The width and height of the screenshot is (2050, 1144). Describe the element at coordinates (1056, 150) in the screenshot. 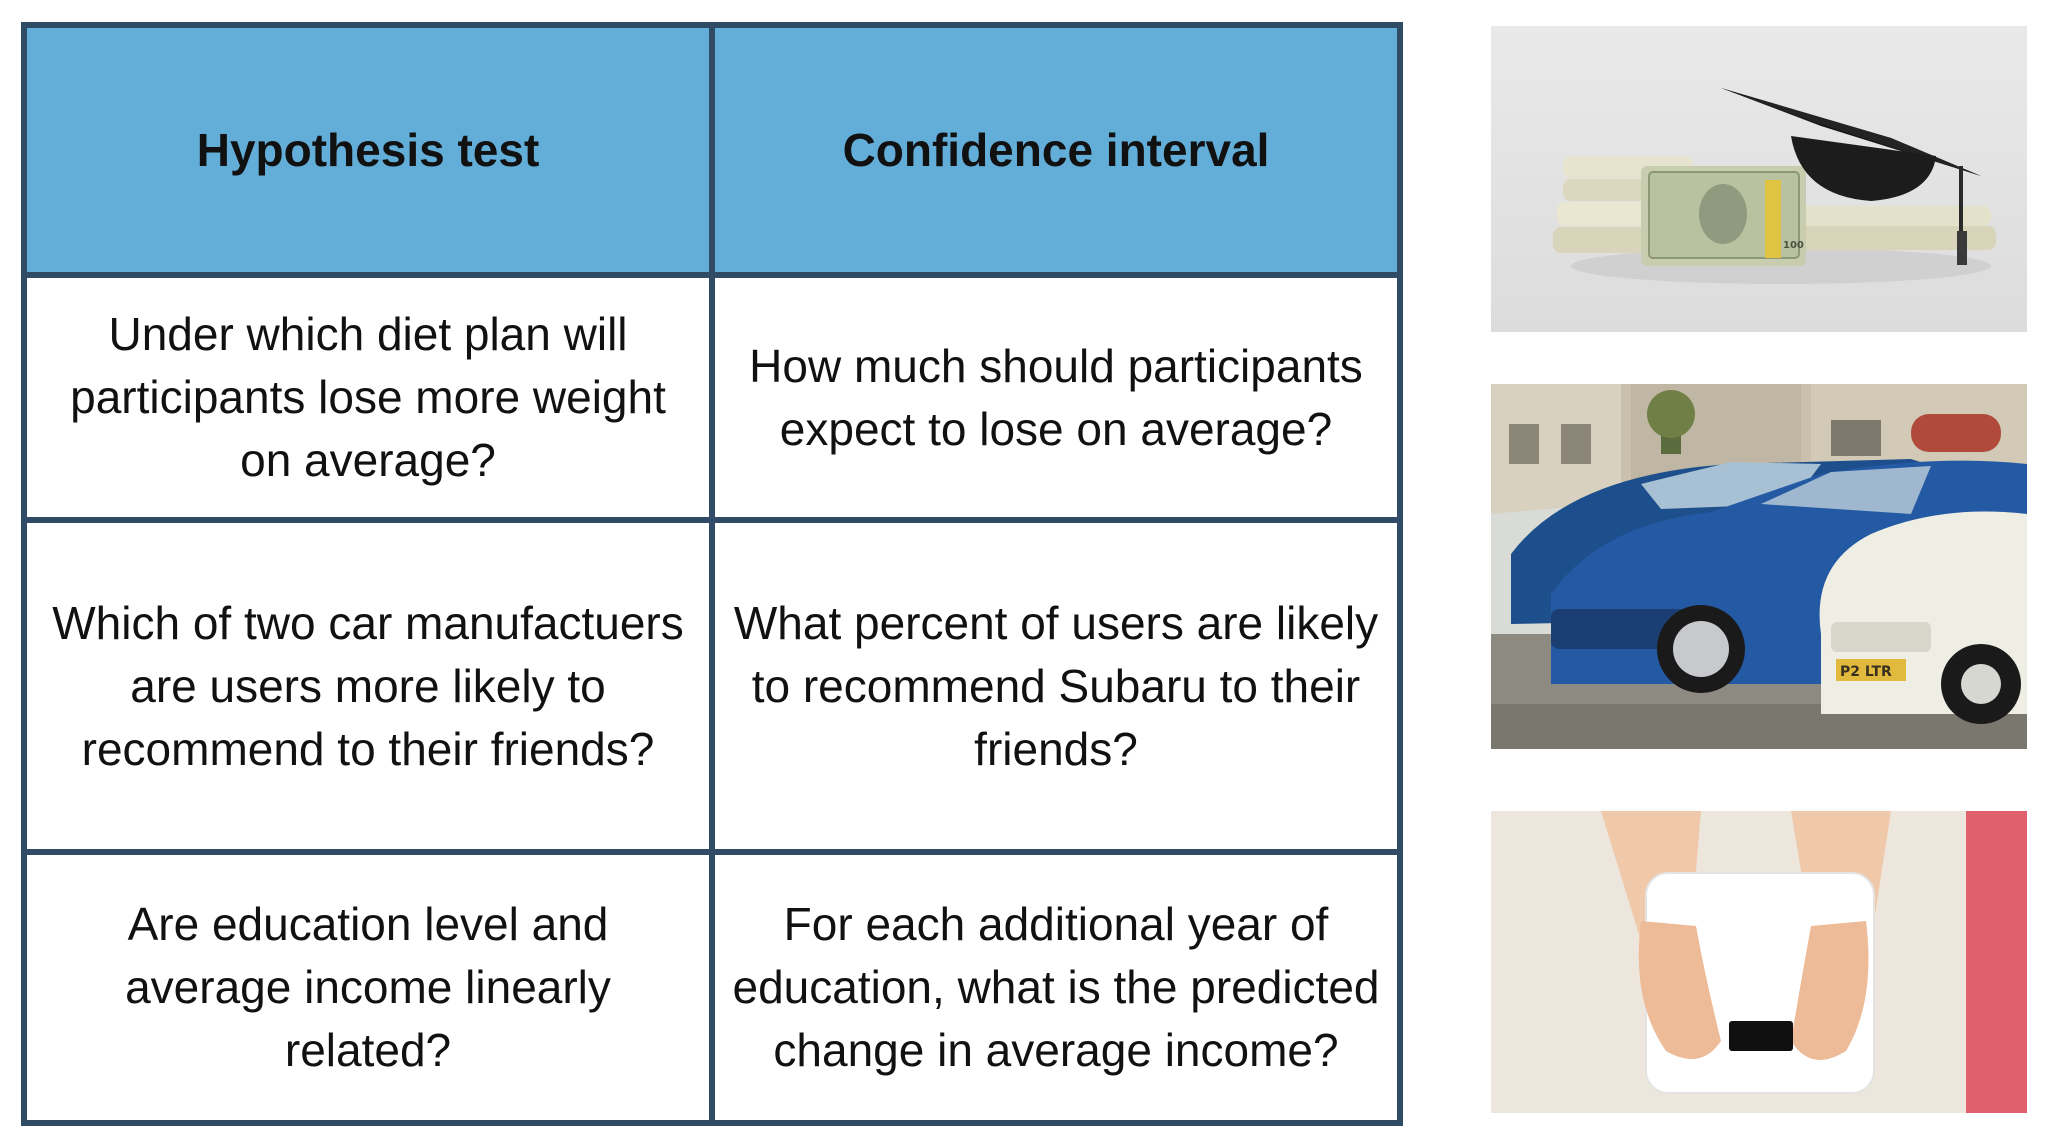

I see `header-confidence-interval: Confidence interval` at that location.